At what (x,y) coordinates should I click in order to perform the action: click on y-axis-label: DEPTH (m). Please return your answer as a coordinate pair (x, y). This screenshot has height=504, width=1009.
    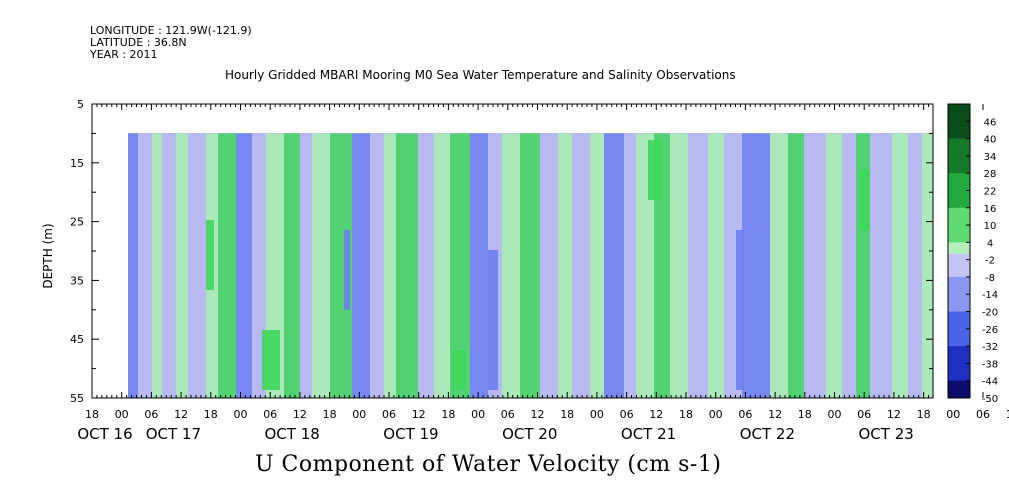
    Looking at the image, I should click on (48, 255).